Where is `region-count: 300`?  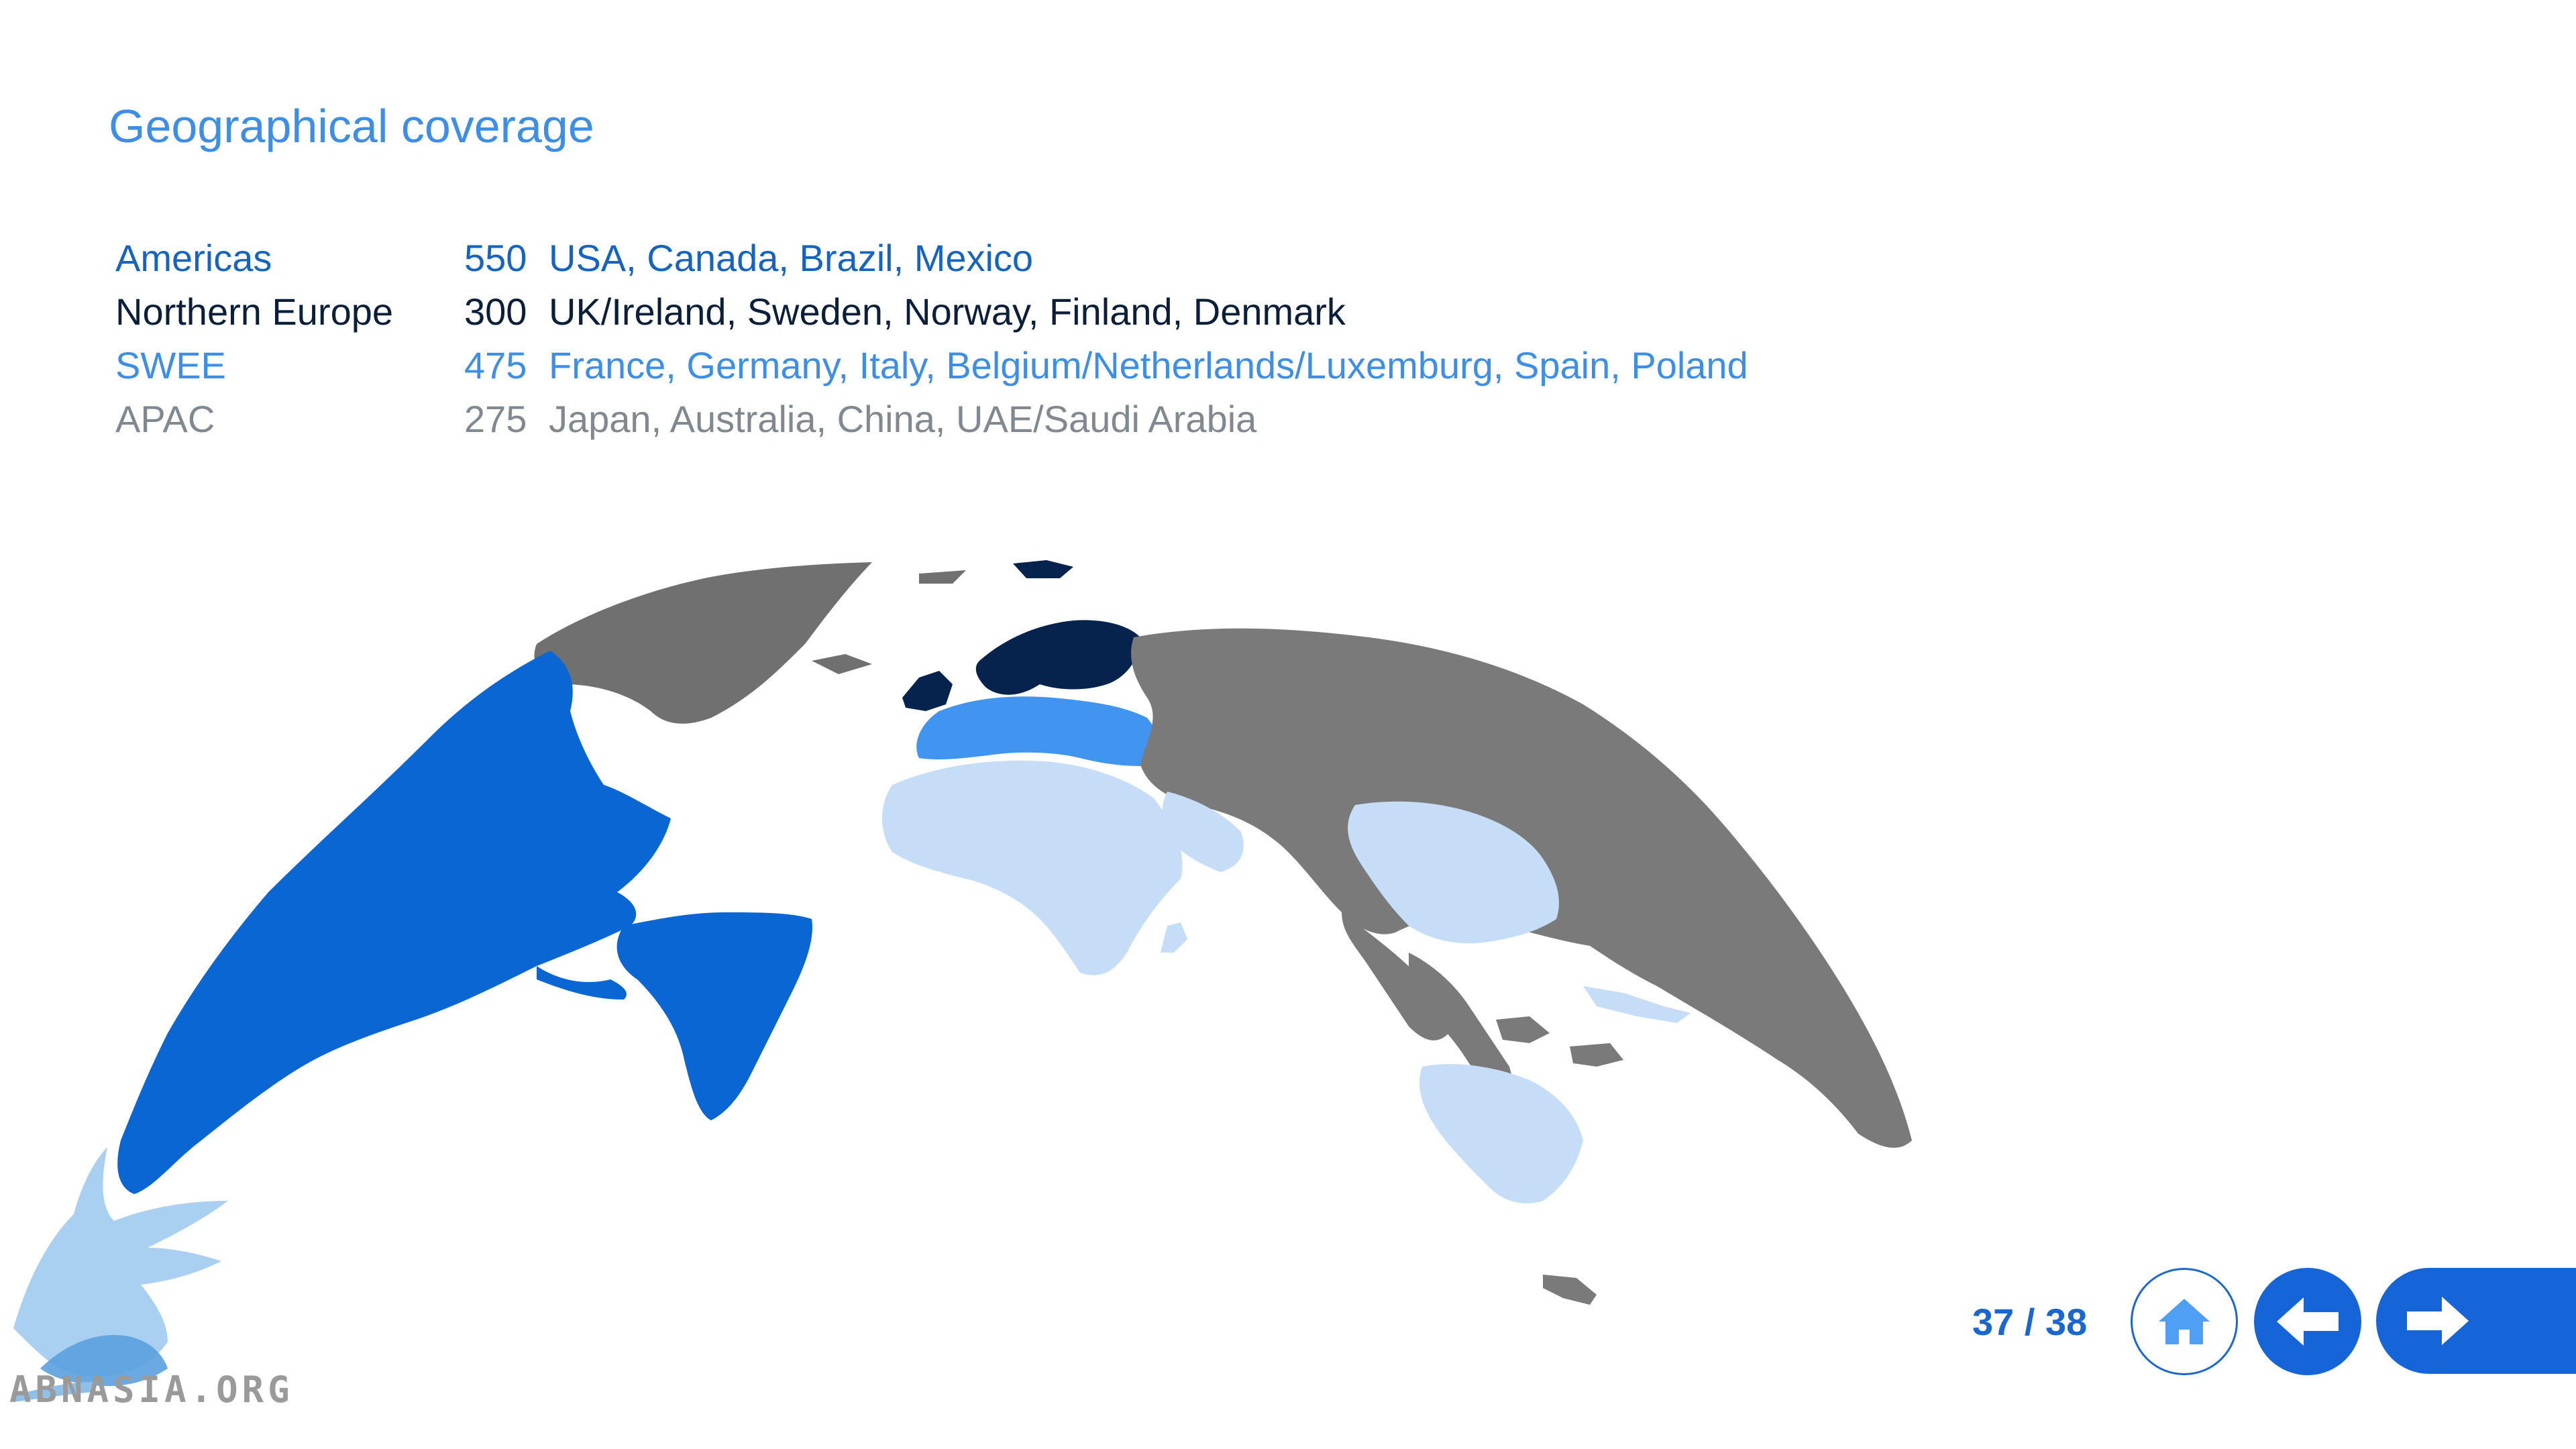
region-count: 300 is located at coordinates (495, 311).